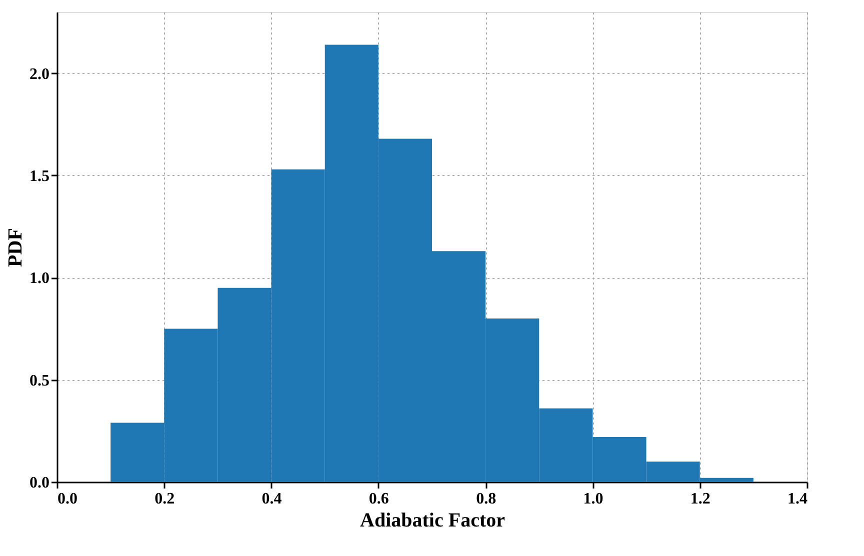  Describe the element at coordinates (40, 176) in the screenshot. I see `y-tick-label: 1.5` at that location.